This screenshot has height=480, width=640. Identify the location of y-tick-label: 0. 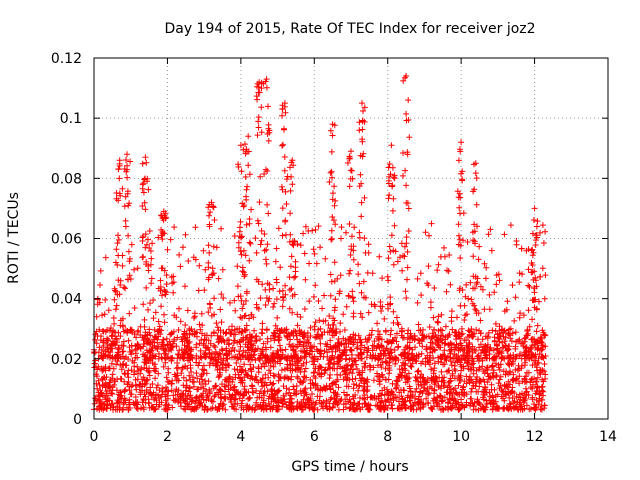
(77, 420).